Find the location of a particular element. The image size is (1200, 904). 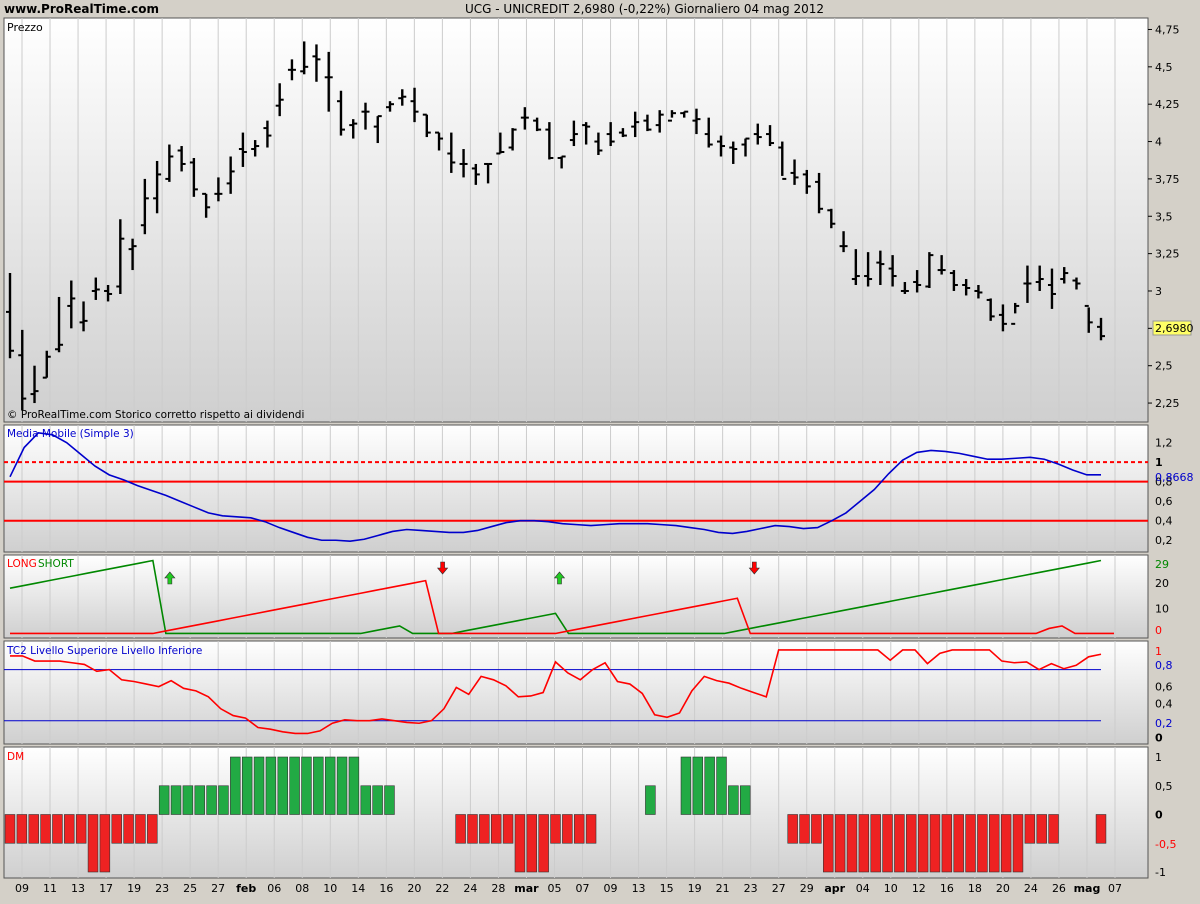

y-tick-label: 3,25 is located at coordinates (1167, 254).